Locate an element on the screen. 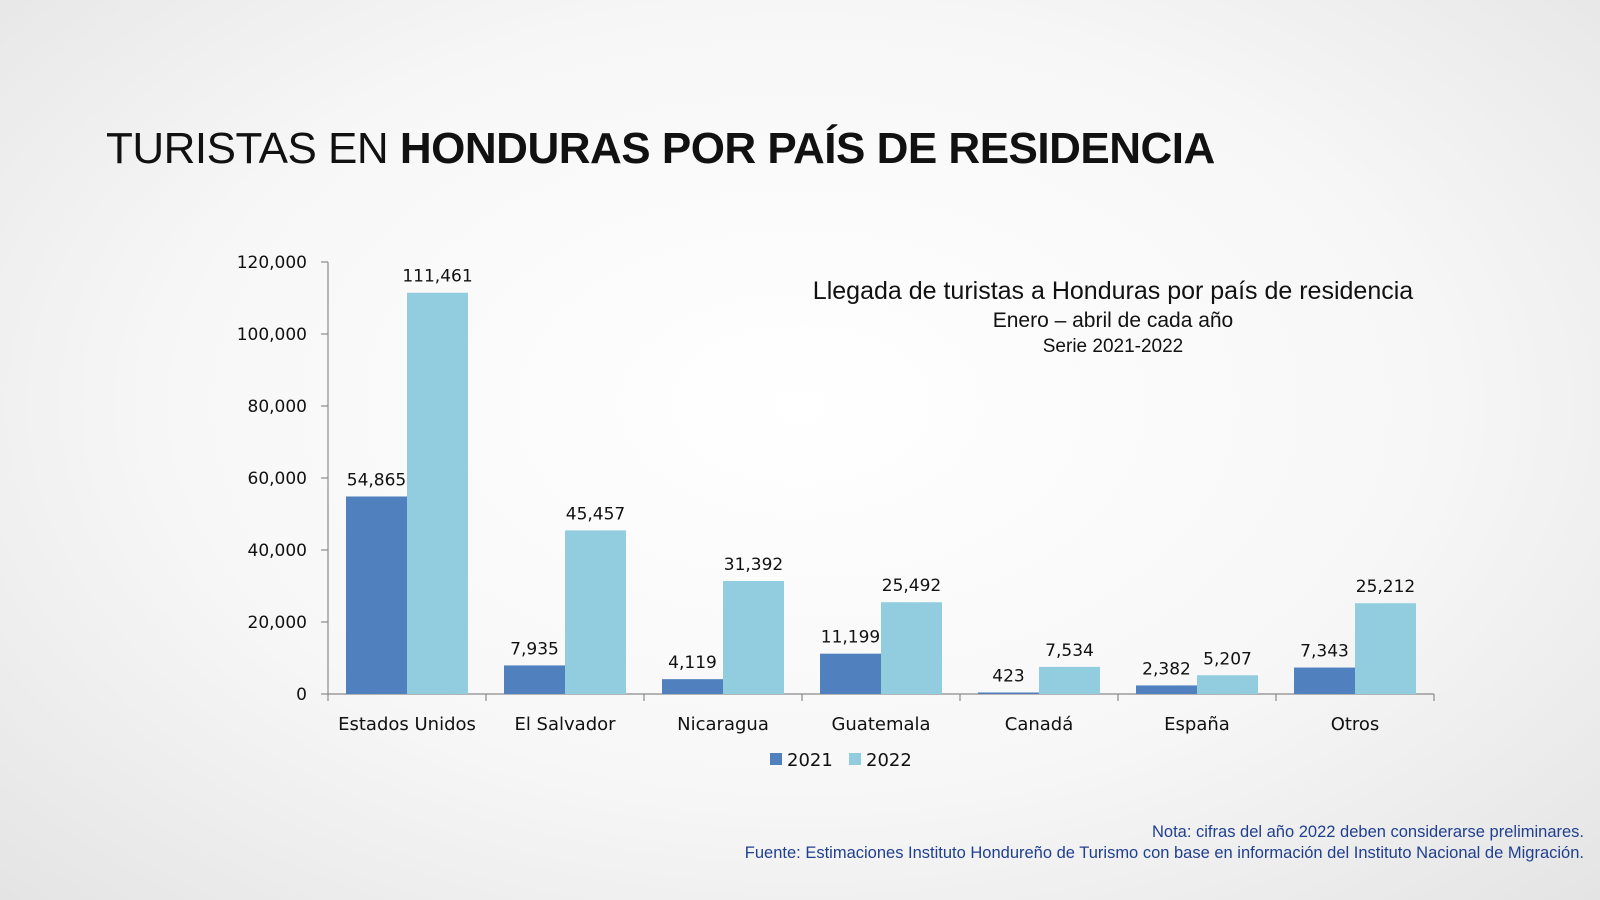 The height and width of the screenshot is (900, 1600). bar-value-label: 25,492 is located at coordinates (911, 586).